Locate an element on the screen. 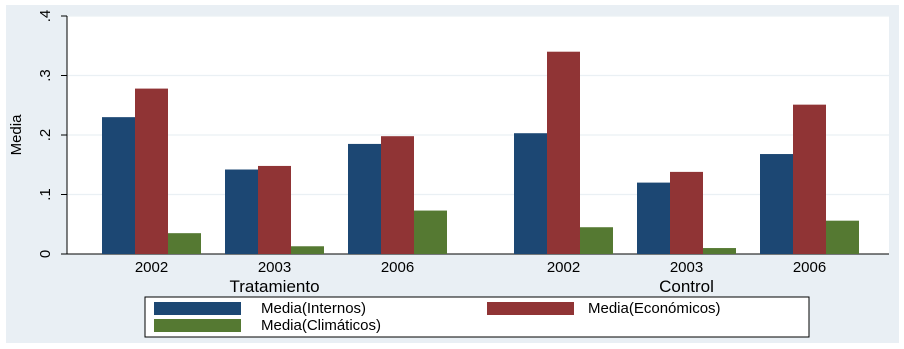 The image size is (904, 349). legend-label: Media(Económicos) is located at coordinates (654, 308).